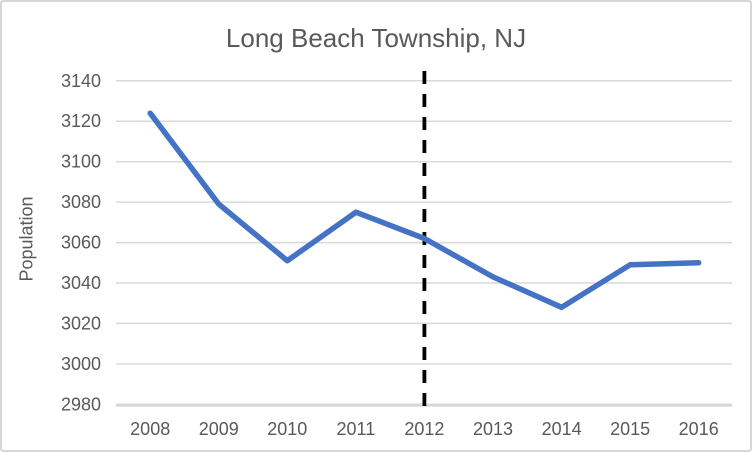  Describe the element at coordinates (424, 429) in the screenshot. I see `x-tick-label: 2012` at that location.